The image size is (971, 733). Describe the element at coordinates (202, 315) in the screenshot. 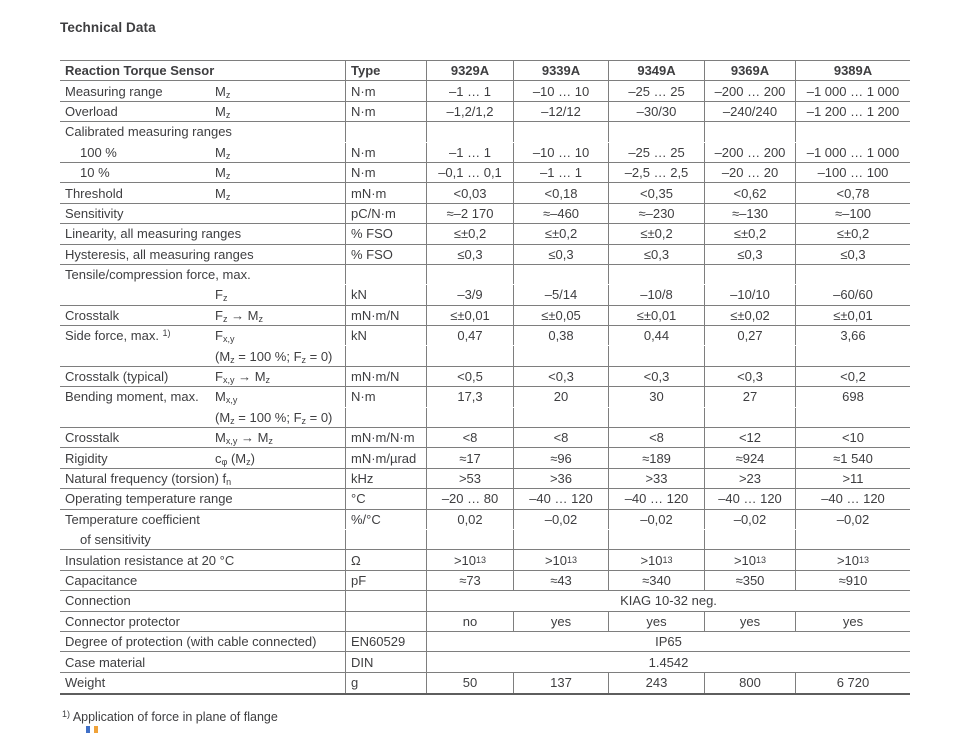

I see `row-parameter-cell: Crosstalk Fz → Mz` at that location.